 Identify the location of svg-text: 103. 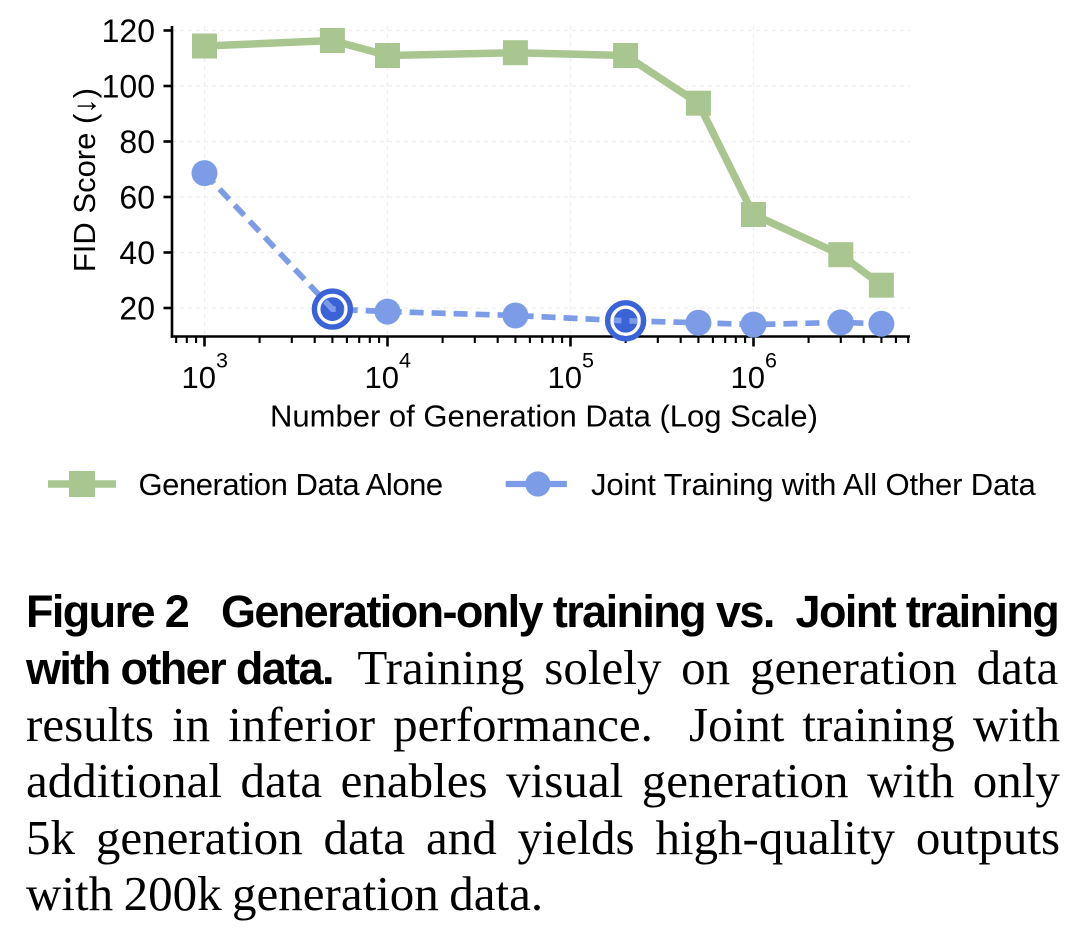
(205, 372).